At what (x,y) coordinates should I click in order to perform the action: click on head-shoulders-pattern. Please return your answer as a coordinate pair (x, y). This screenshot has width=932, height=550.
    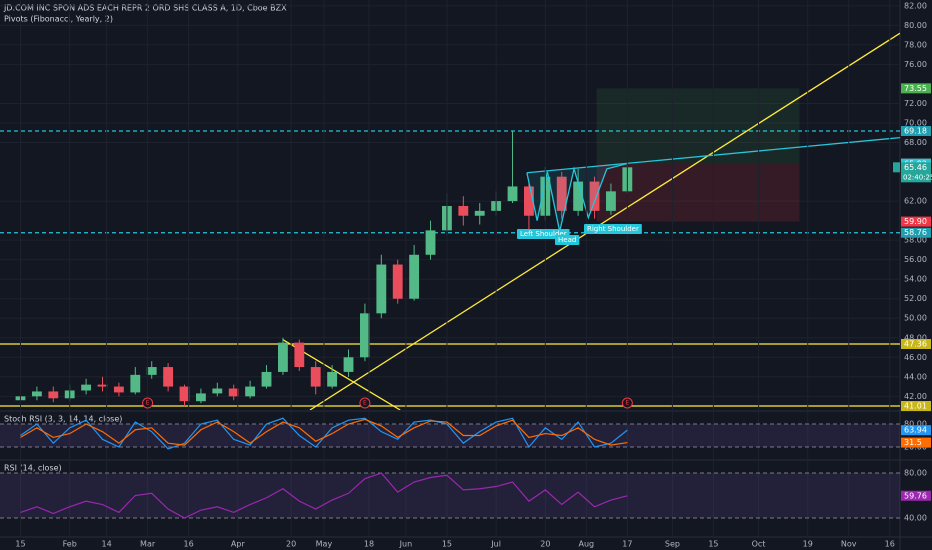
    Looking at the image, I should click on (577, 197).